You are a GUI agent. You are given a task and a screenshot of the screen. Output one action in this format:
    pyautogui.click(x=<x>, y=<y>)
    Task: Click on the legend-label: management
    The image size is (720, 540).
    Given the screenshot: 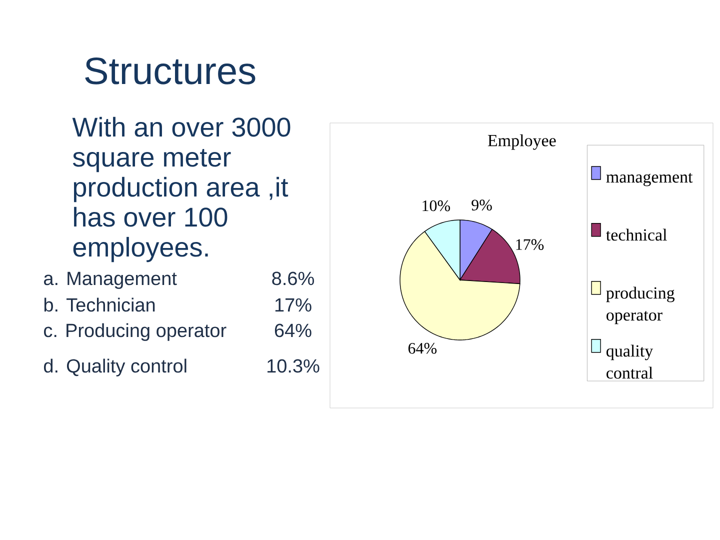 What is the action you would take?
    pyautogui.click(x=649, y=179)
    